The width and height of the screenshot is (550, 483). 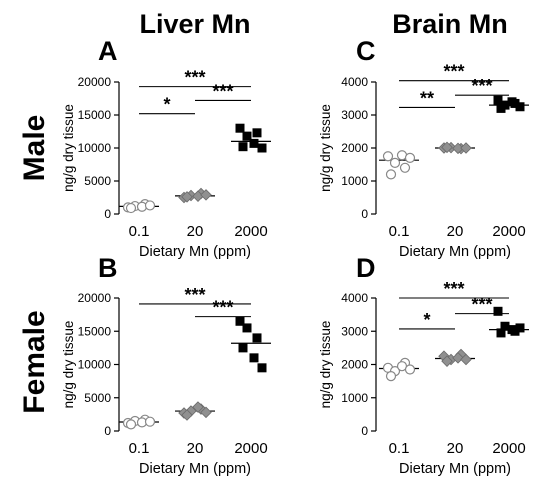 I want to click on panel-letter-b: B, so click(x=108, y=268).